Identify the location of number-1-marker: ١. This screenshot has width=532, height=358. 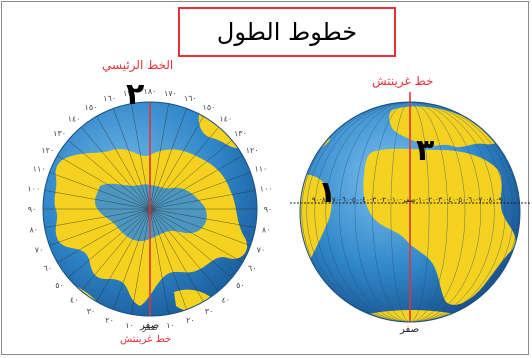
(327, 192).